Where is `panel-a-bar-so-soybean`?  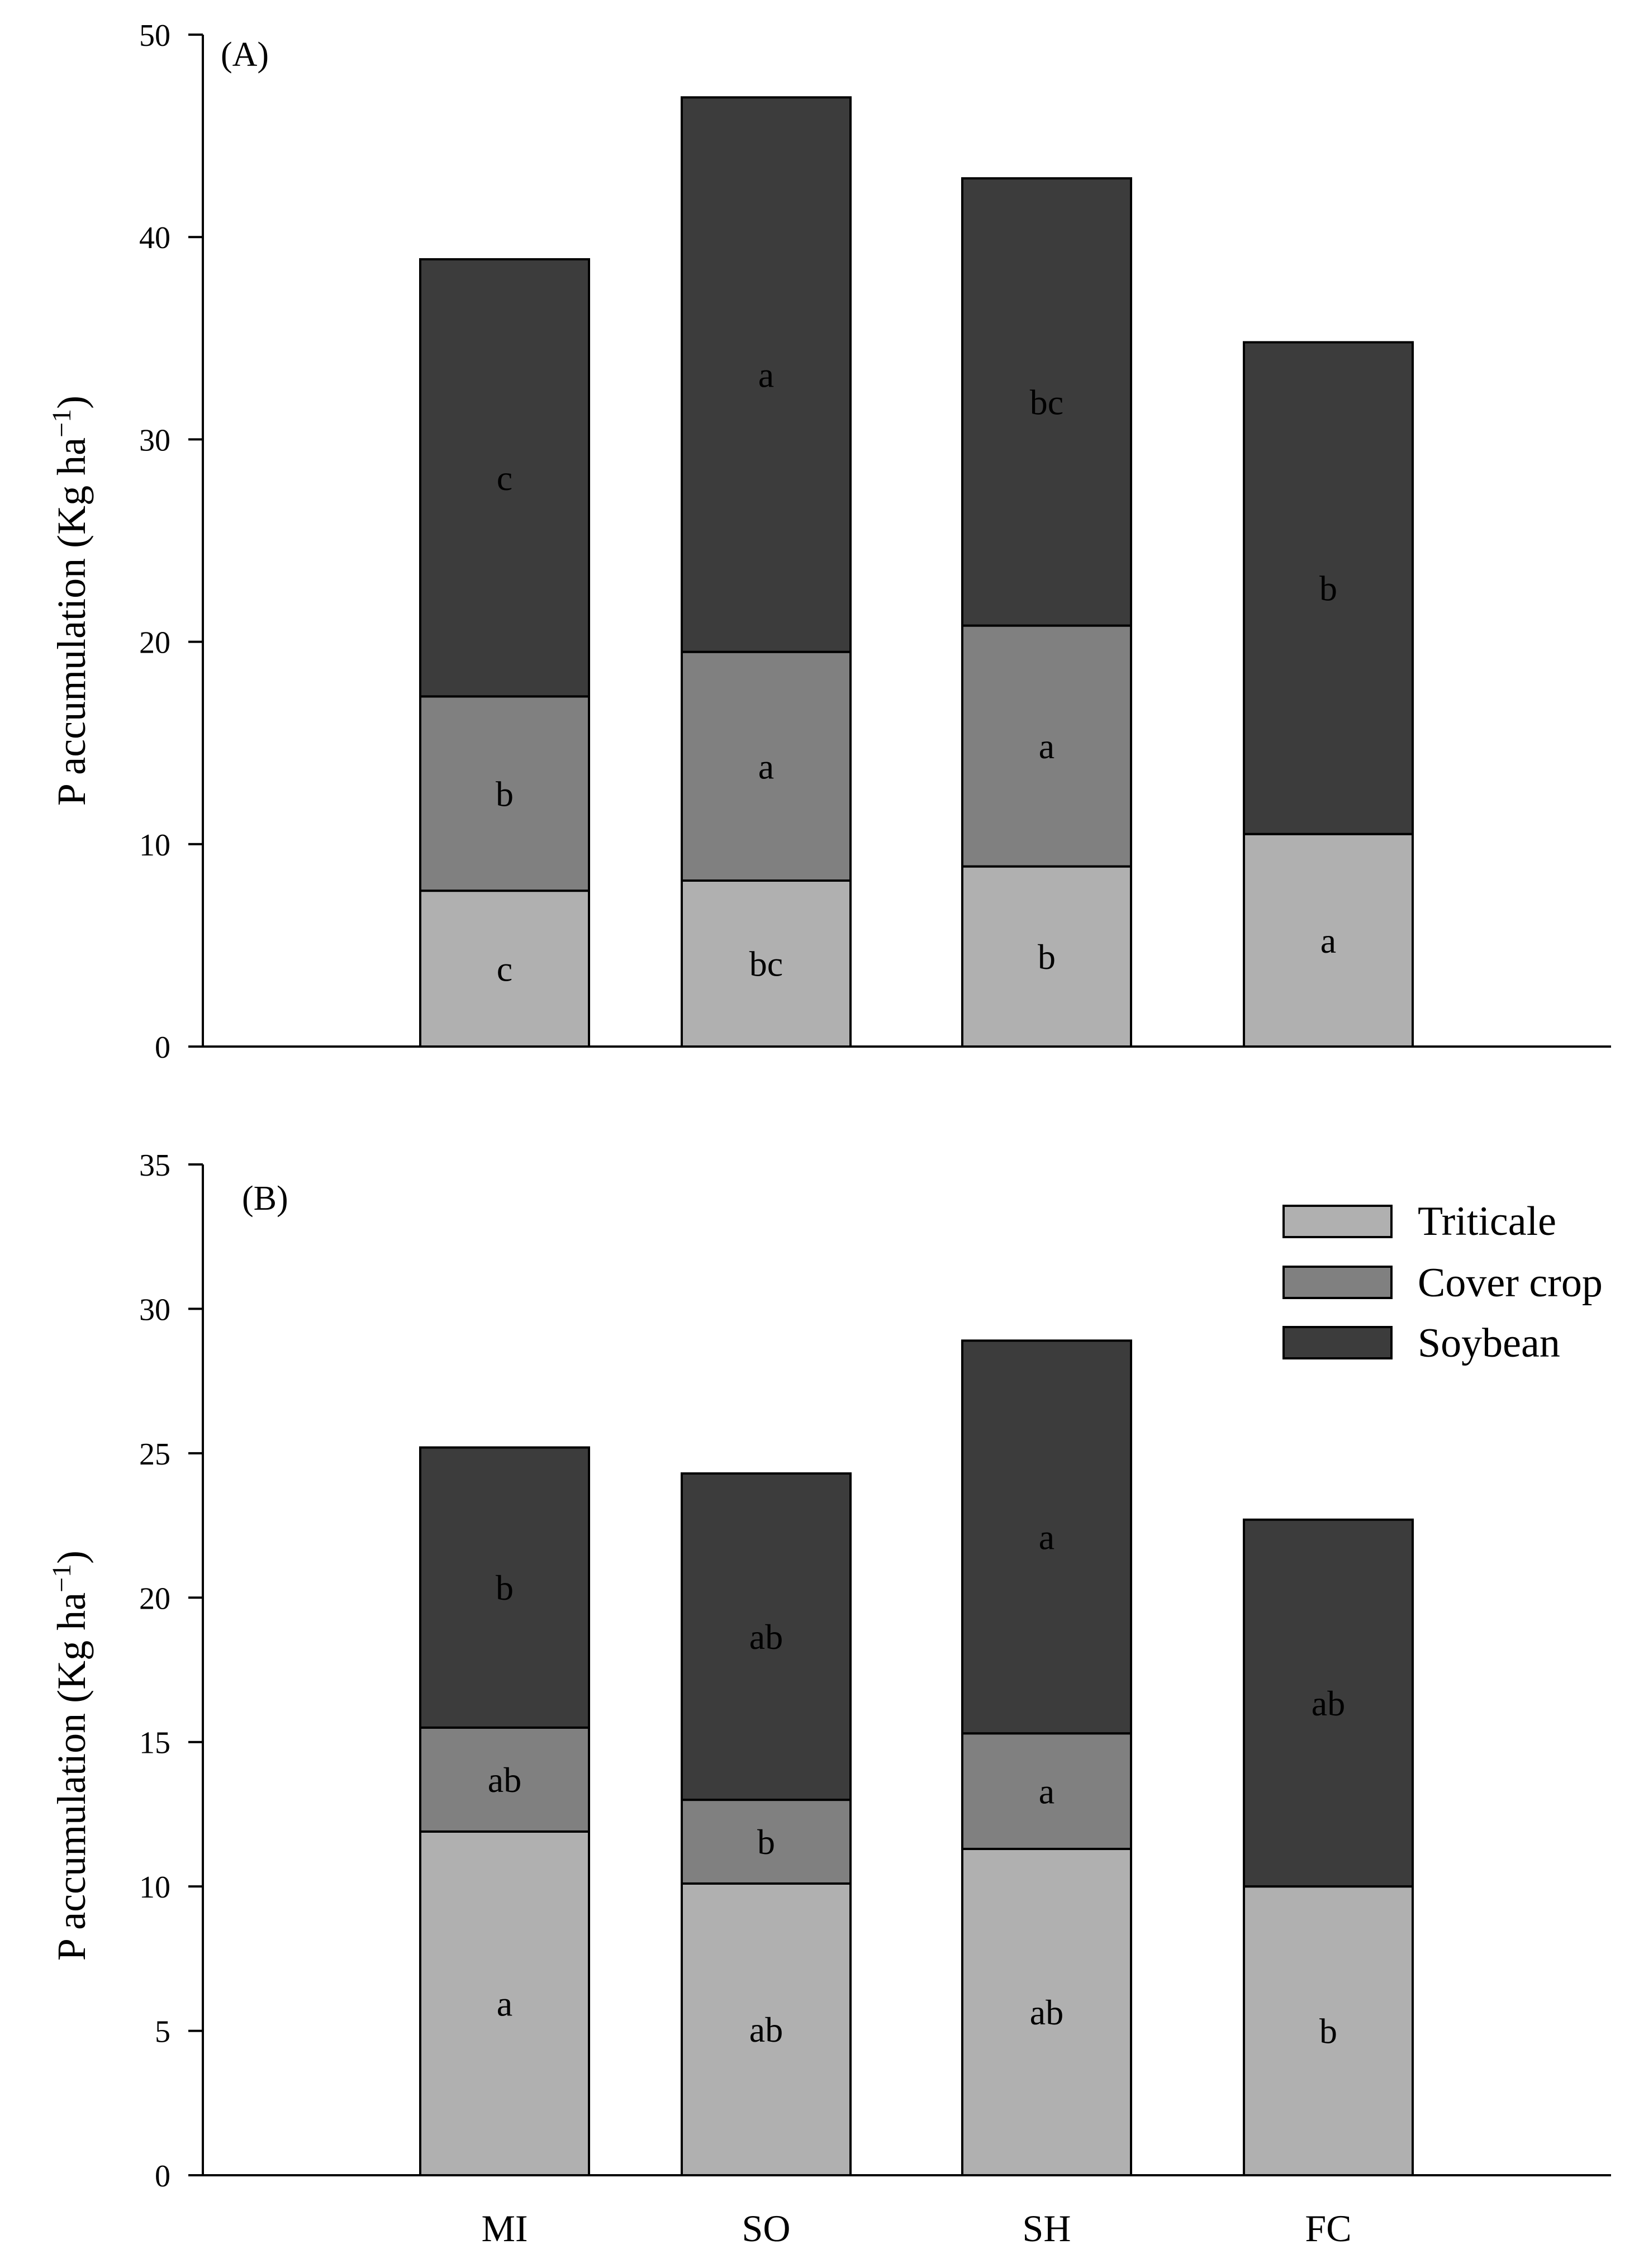
panel-a-bar-so-soybean is located at coordinates (766, 374).